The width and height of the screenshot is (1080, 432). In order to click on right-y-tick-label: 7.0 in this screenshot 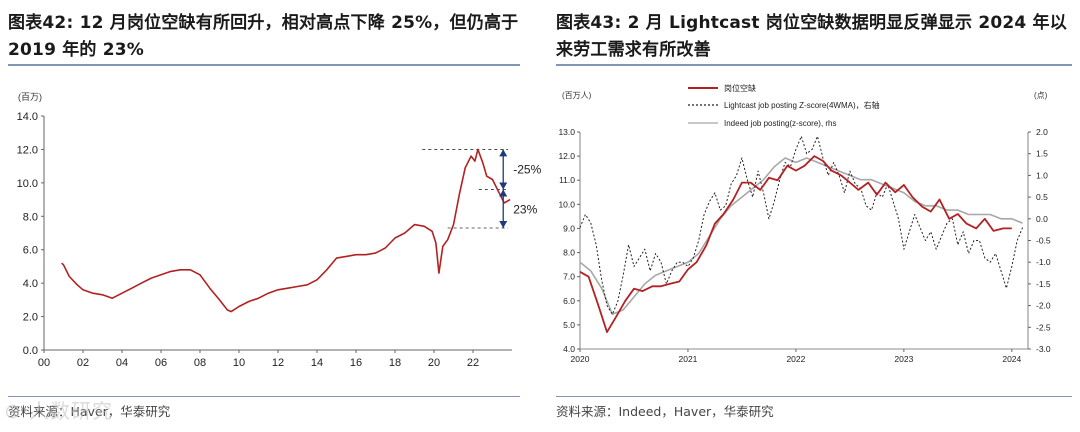, I will do `click(569, 277)`.